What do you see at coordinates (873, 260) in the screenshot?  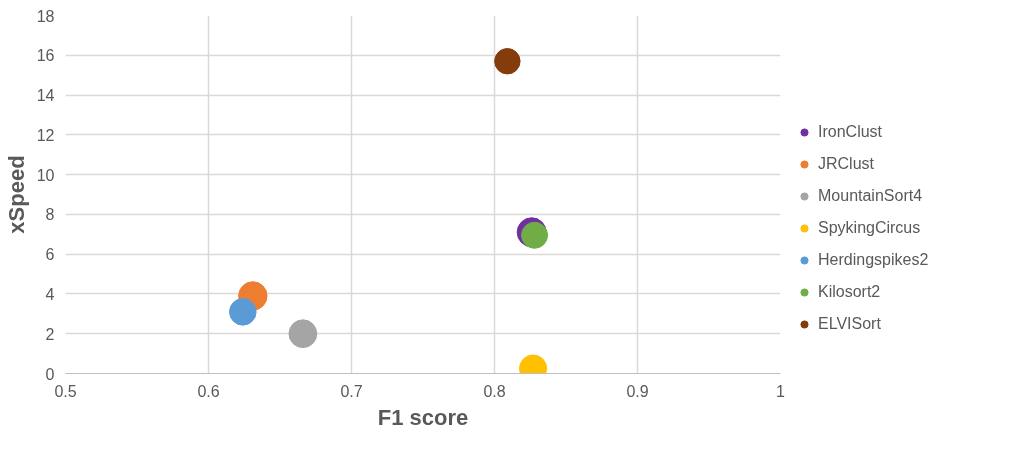 I see `legend-label: Herdingspikes2` at bounding box center [873, 260].